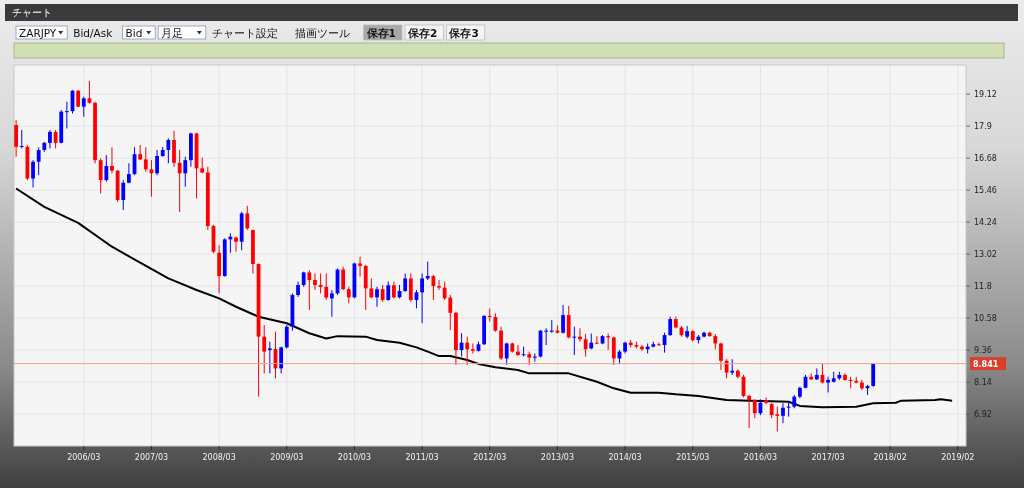  What do you see at coordinates (244, 32) in the screenshot?
I see `text: チャート設定` at bounding box center [244, 32].